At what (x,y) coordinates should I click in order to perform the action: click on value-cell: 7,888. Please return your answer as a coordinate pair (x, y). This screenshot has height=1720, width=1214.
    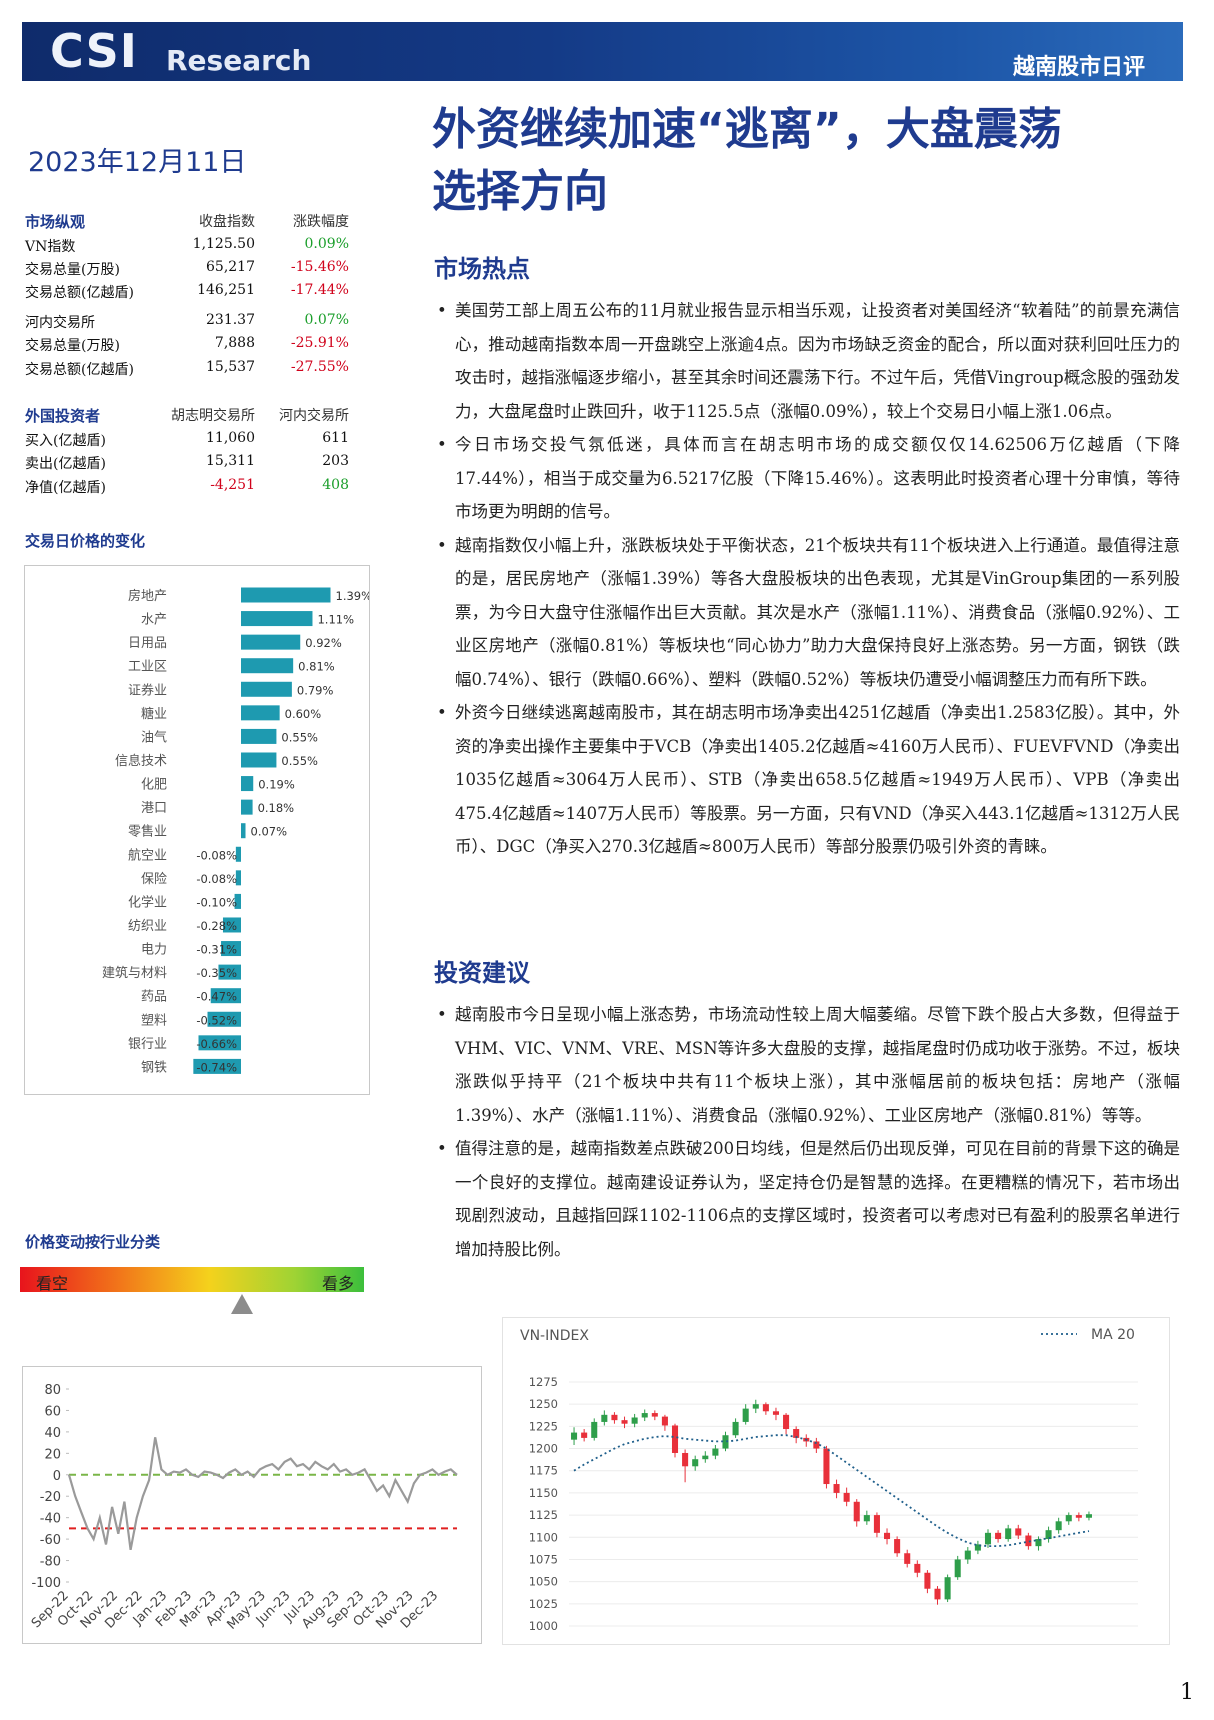
    Looking at the image, I should click on (234, 343).